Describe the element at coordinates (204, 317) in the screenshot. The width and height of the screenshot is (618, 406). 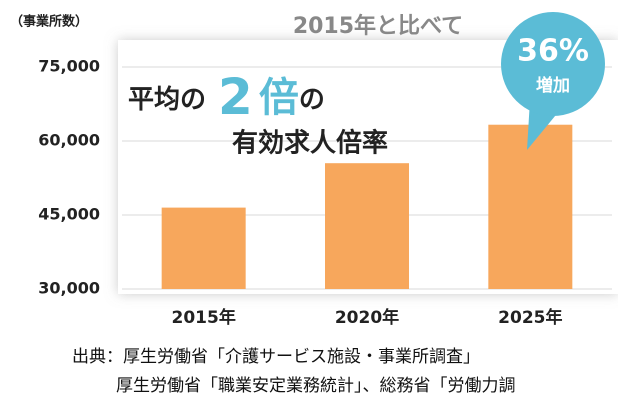
I see `x-tick-label: 2015年` at that location.